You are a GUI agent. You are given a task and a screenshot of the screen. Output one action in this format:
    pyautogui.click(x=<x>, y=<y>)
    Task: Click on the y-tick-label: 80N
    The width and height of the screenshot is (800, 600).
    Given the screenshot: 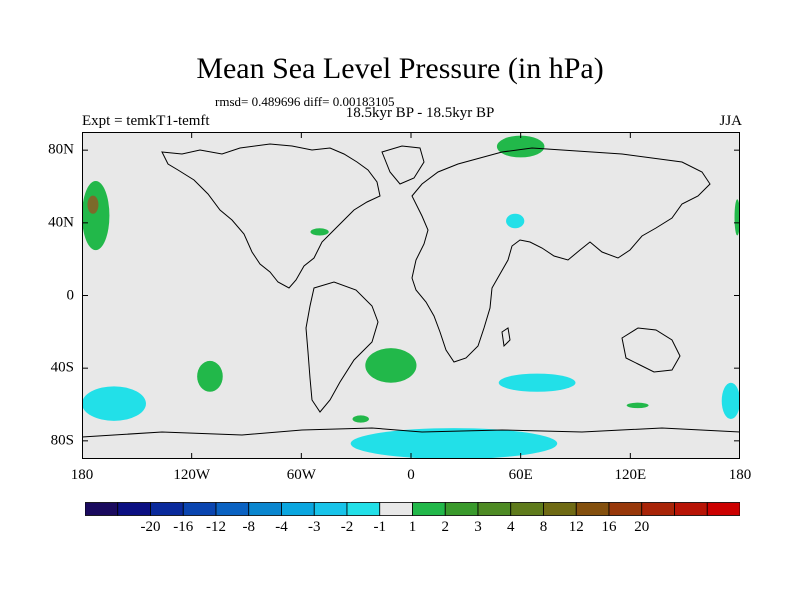 What is the action you would take?
    pyautogui.click(x=61, y=149)
    